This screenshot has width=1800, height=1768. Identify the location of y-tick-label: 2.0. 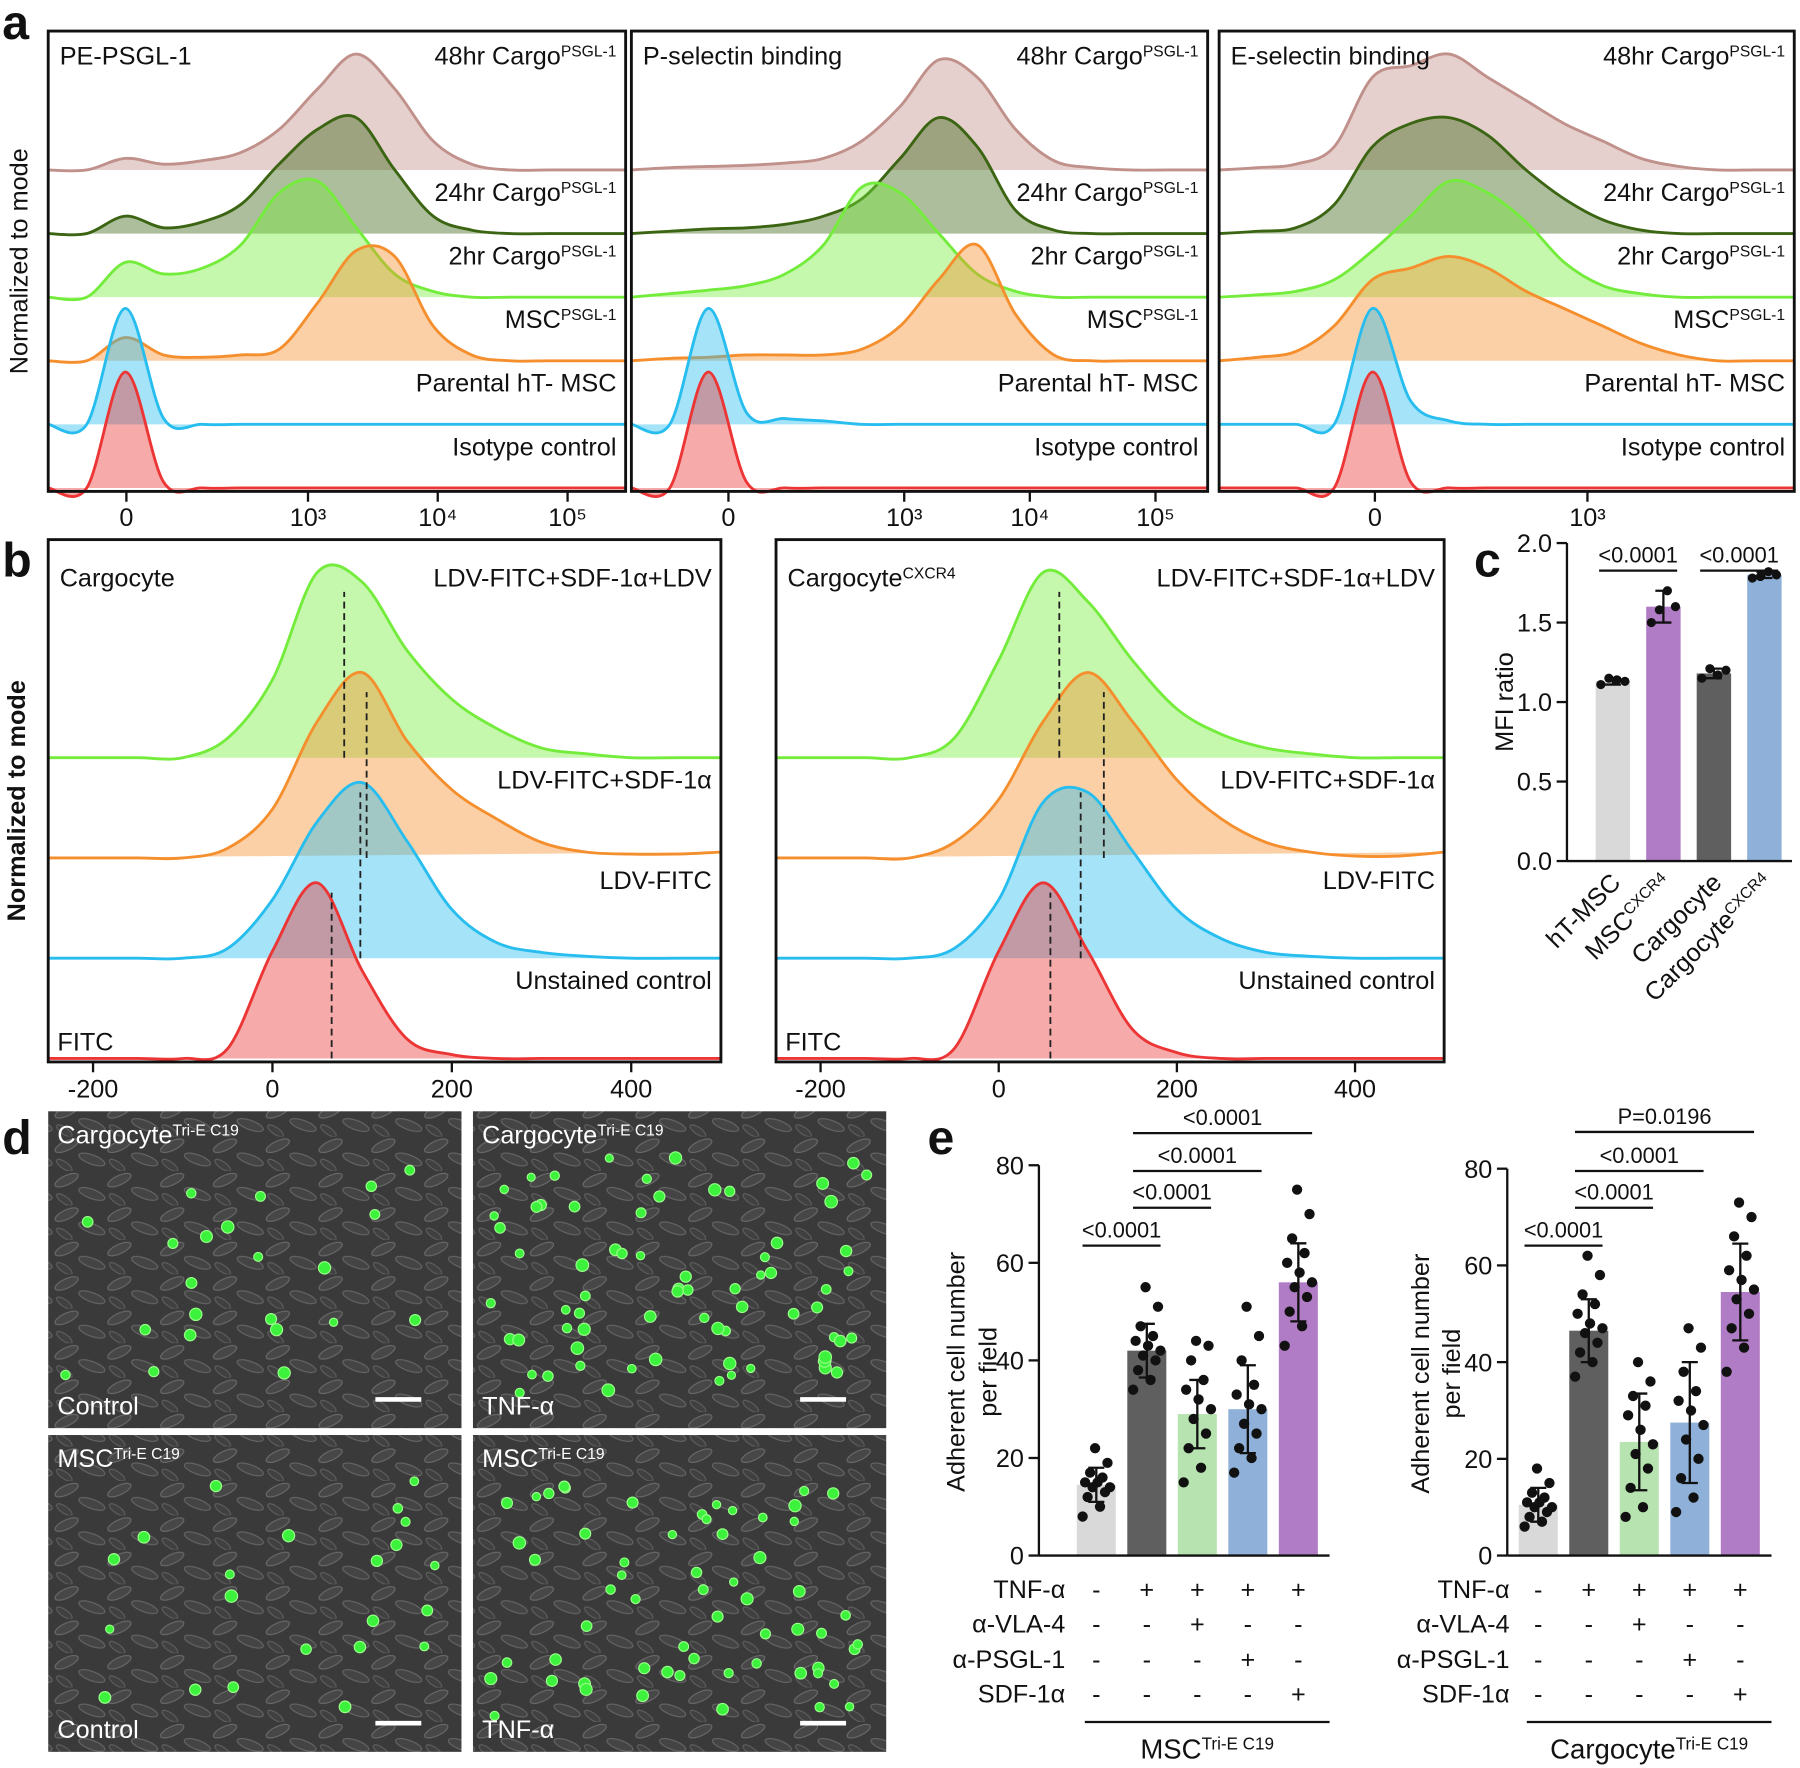
(1534, 544).